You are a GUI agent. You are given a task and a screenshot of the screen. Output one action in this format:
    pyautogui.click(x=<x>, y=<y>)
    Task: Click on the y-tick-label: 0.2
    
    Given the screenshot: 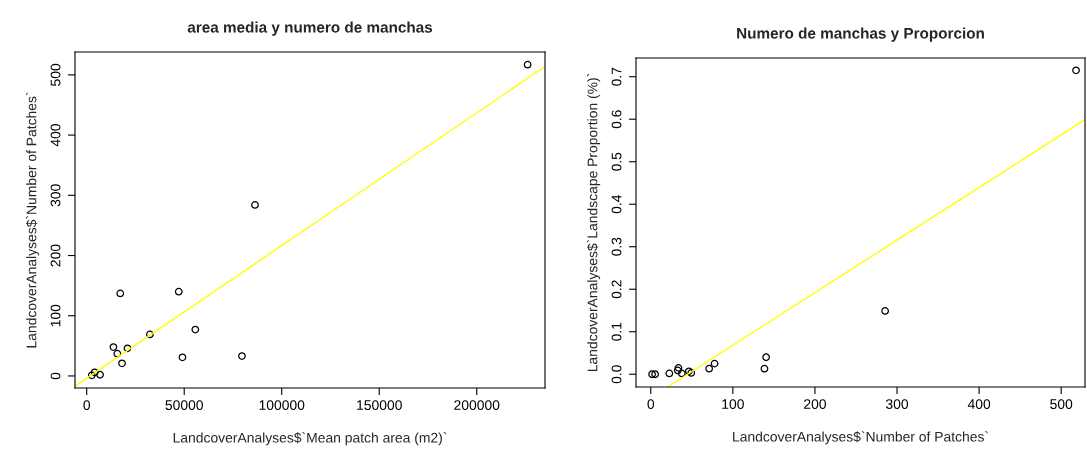 What is the action you would take?
    pyautogui.click(x=616, y=289)
    